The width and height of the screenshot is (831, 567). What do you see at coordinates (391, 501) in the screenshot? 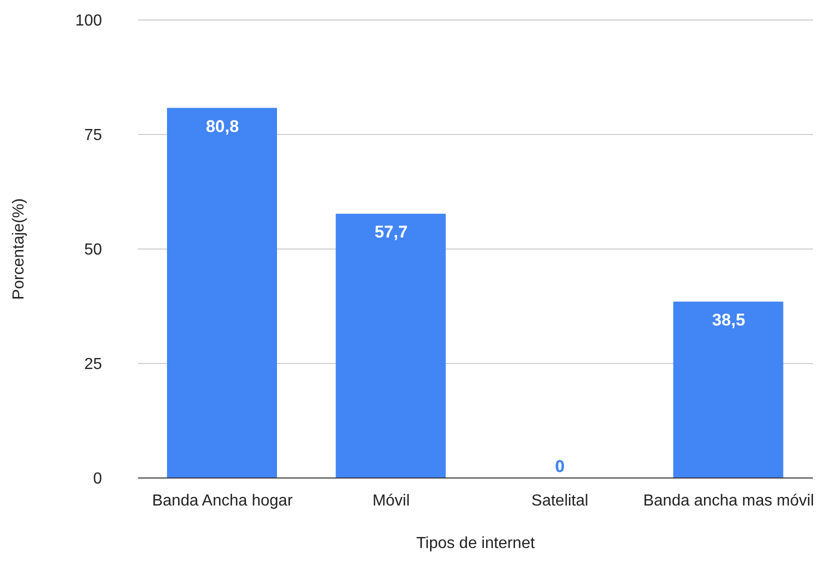
I see `x-tick-label: Móvil` at bounding box center [391, 501].